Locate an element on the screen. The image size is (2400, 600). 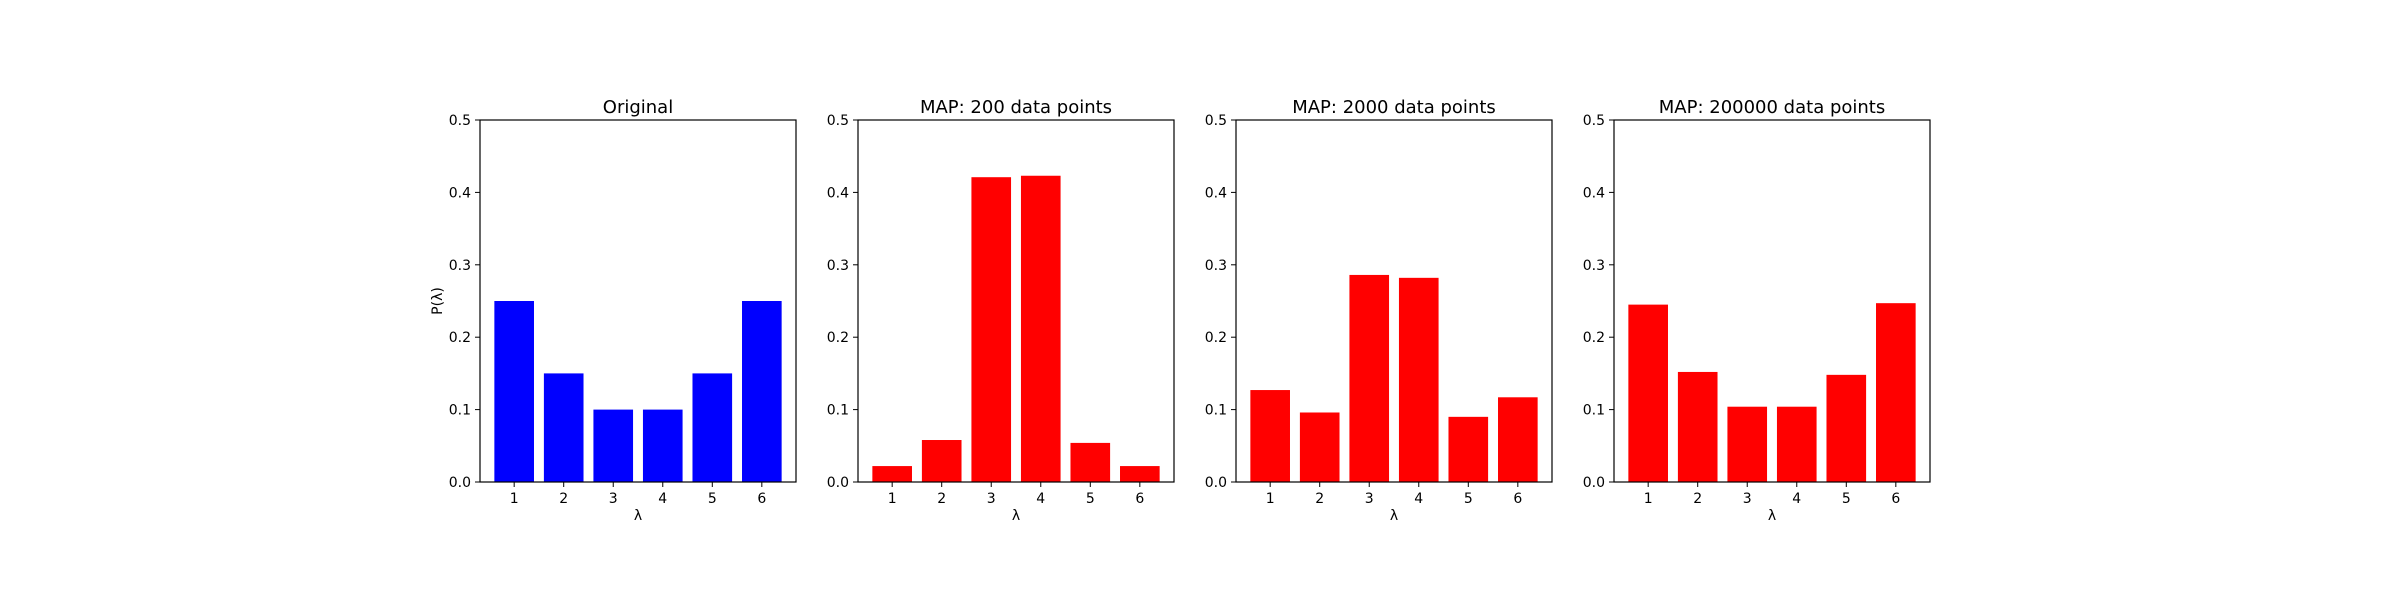
subplot-title: MAP: 200000 data points is located at coordinates (1772, 107).